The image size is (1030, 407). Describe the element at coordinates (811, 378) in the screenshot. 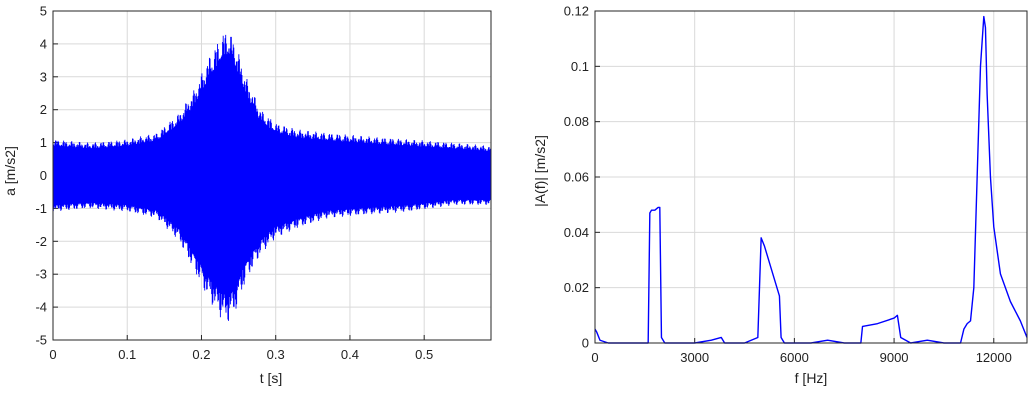

I see `spectrum-x-axis-label: f [Hz]` at that location.